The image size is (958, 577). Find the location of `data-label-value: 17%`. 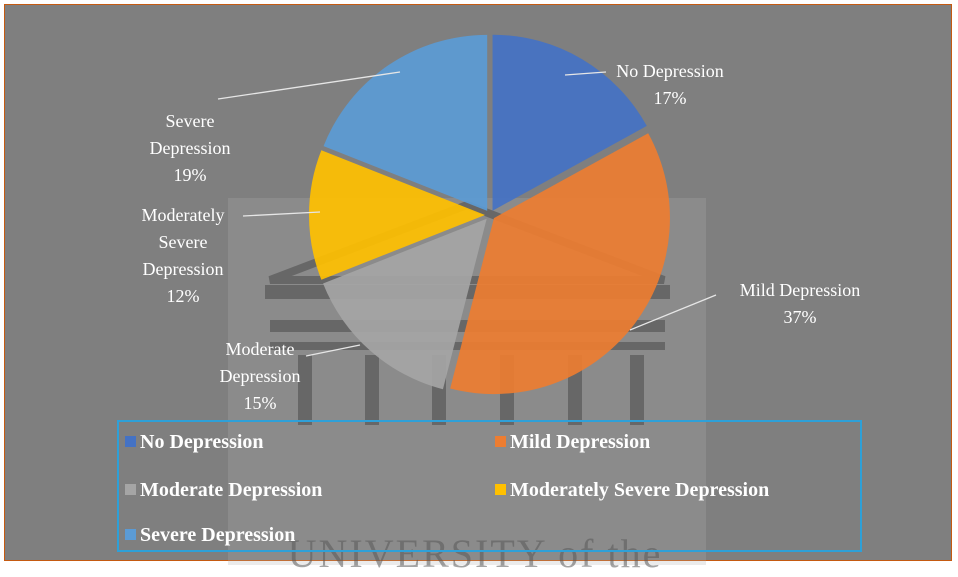

data-label-value: 17% is located at coordinates (670, 98).